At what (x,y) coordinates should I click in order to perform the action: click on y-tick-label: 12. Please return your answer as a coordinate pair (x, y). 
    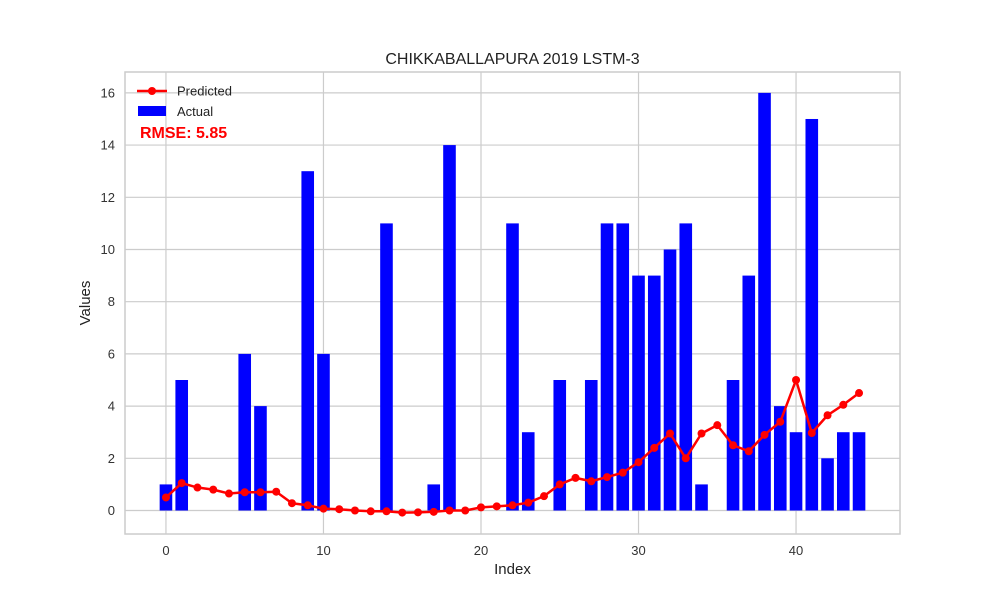
    Looking at the image, I should click on (108, 197).